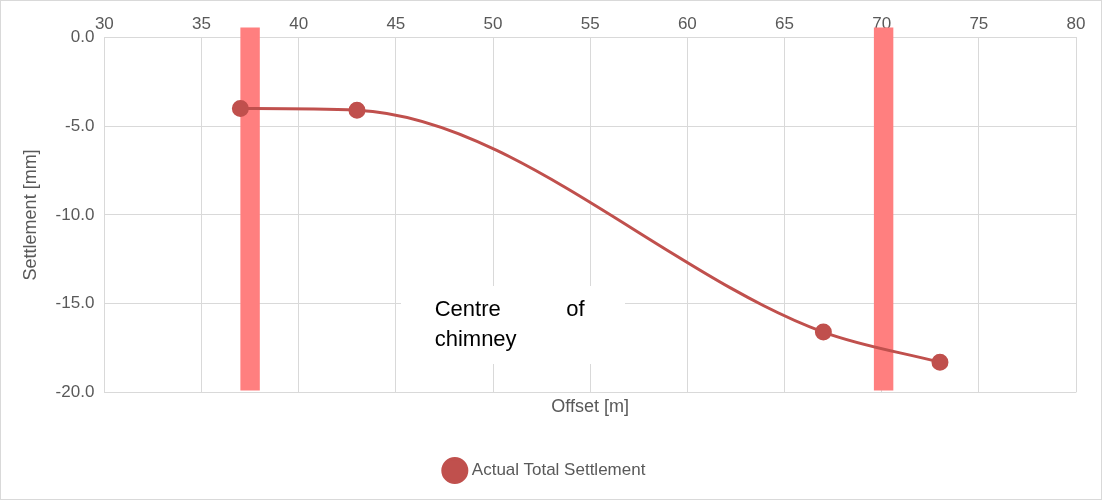  What do you see at coordinates (784, 23) in the screenshot?
I see `x-tick-label: 65` at bounding box center [784, 23].